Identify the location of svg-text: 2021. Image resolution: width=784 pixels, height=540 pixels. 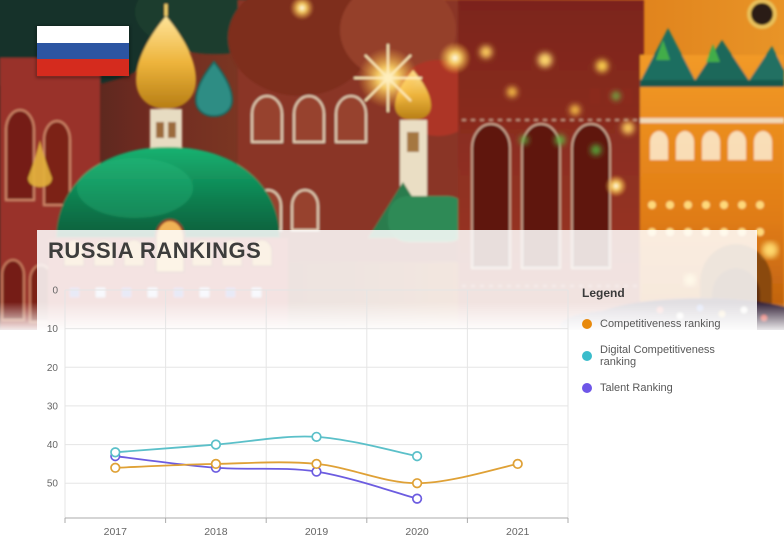
(518, 530).